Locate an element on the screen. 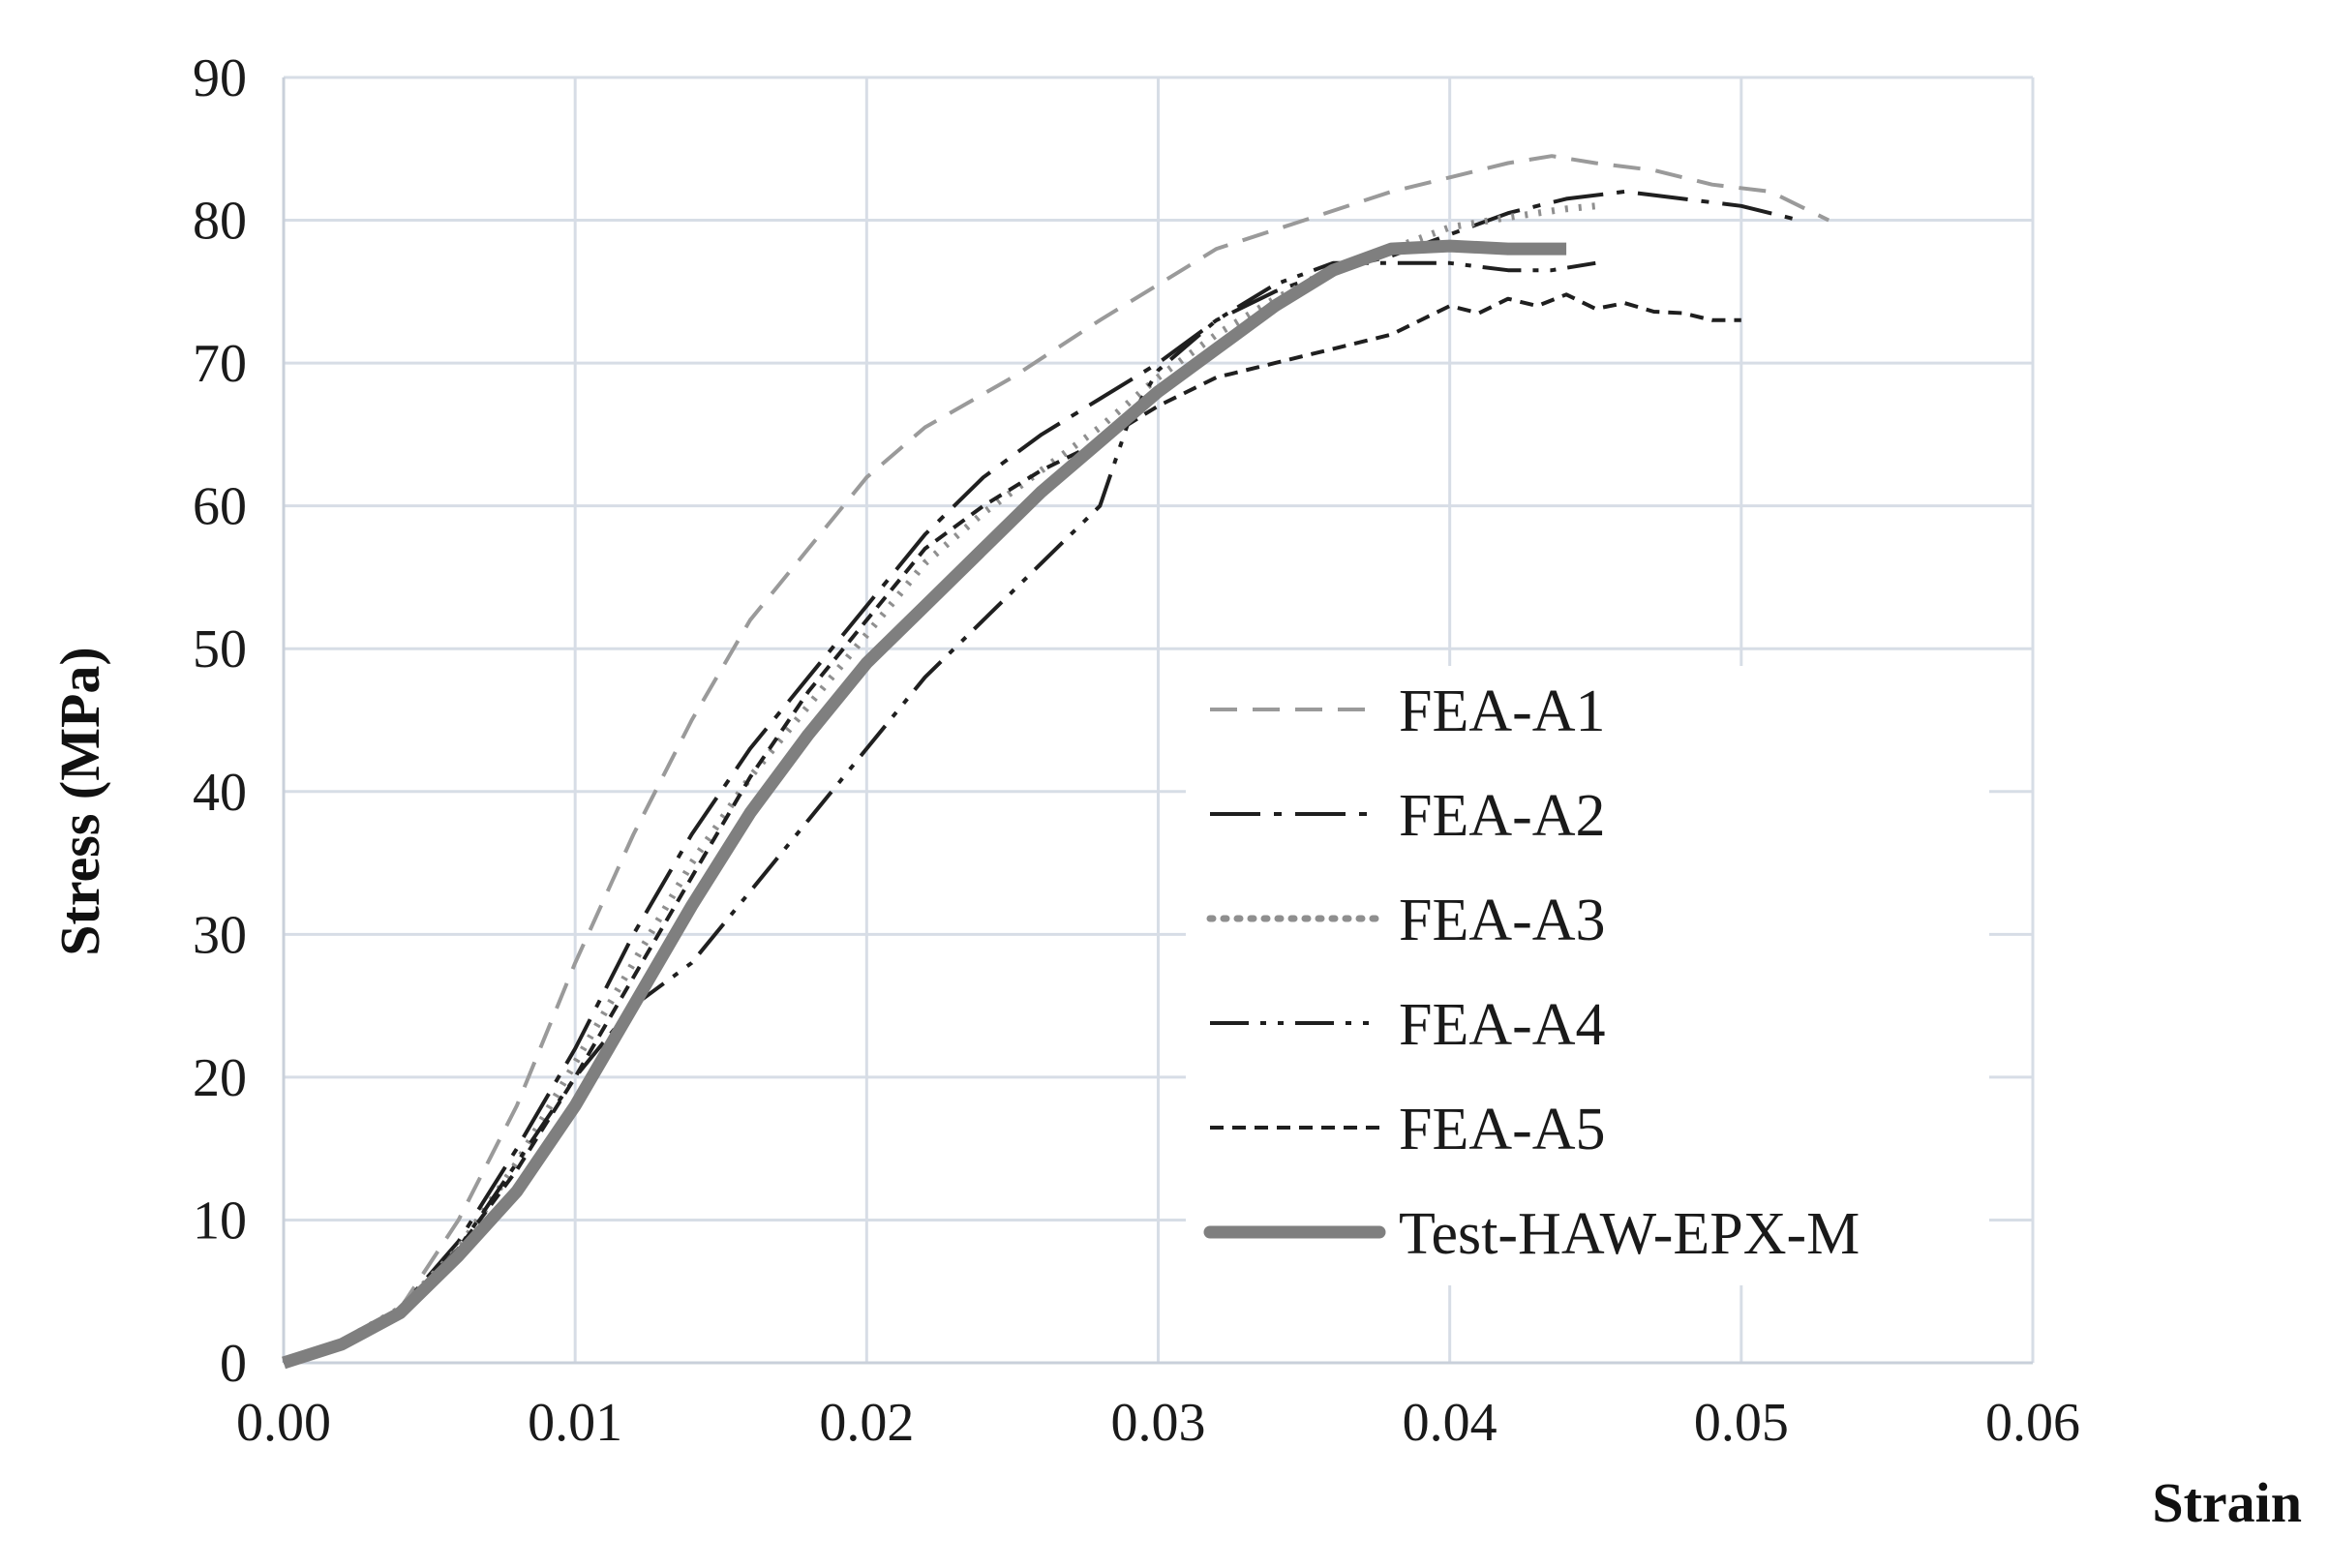 The image size is (2329, 1568). legend-background is located at coordinates (1587, 975).